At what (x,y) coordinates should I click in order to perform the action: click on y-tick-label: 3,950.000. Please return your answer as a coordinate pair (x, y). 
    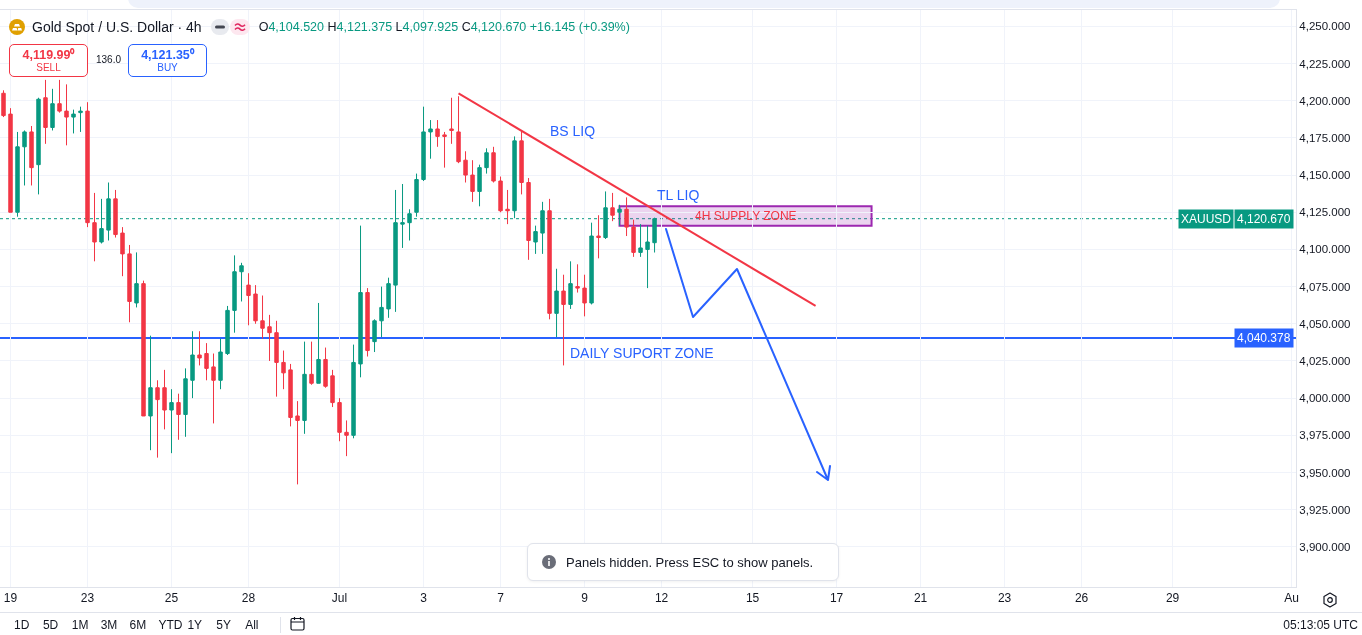
    Looking at the image, I should click on (1325, 472).